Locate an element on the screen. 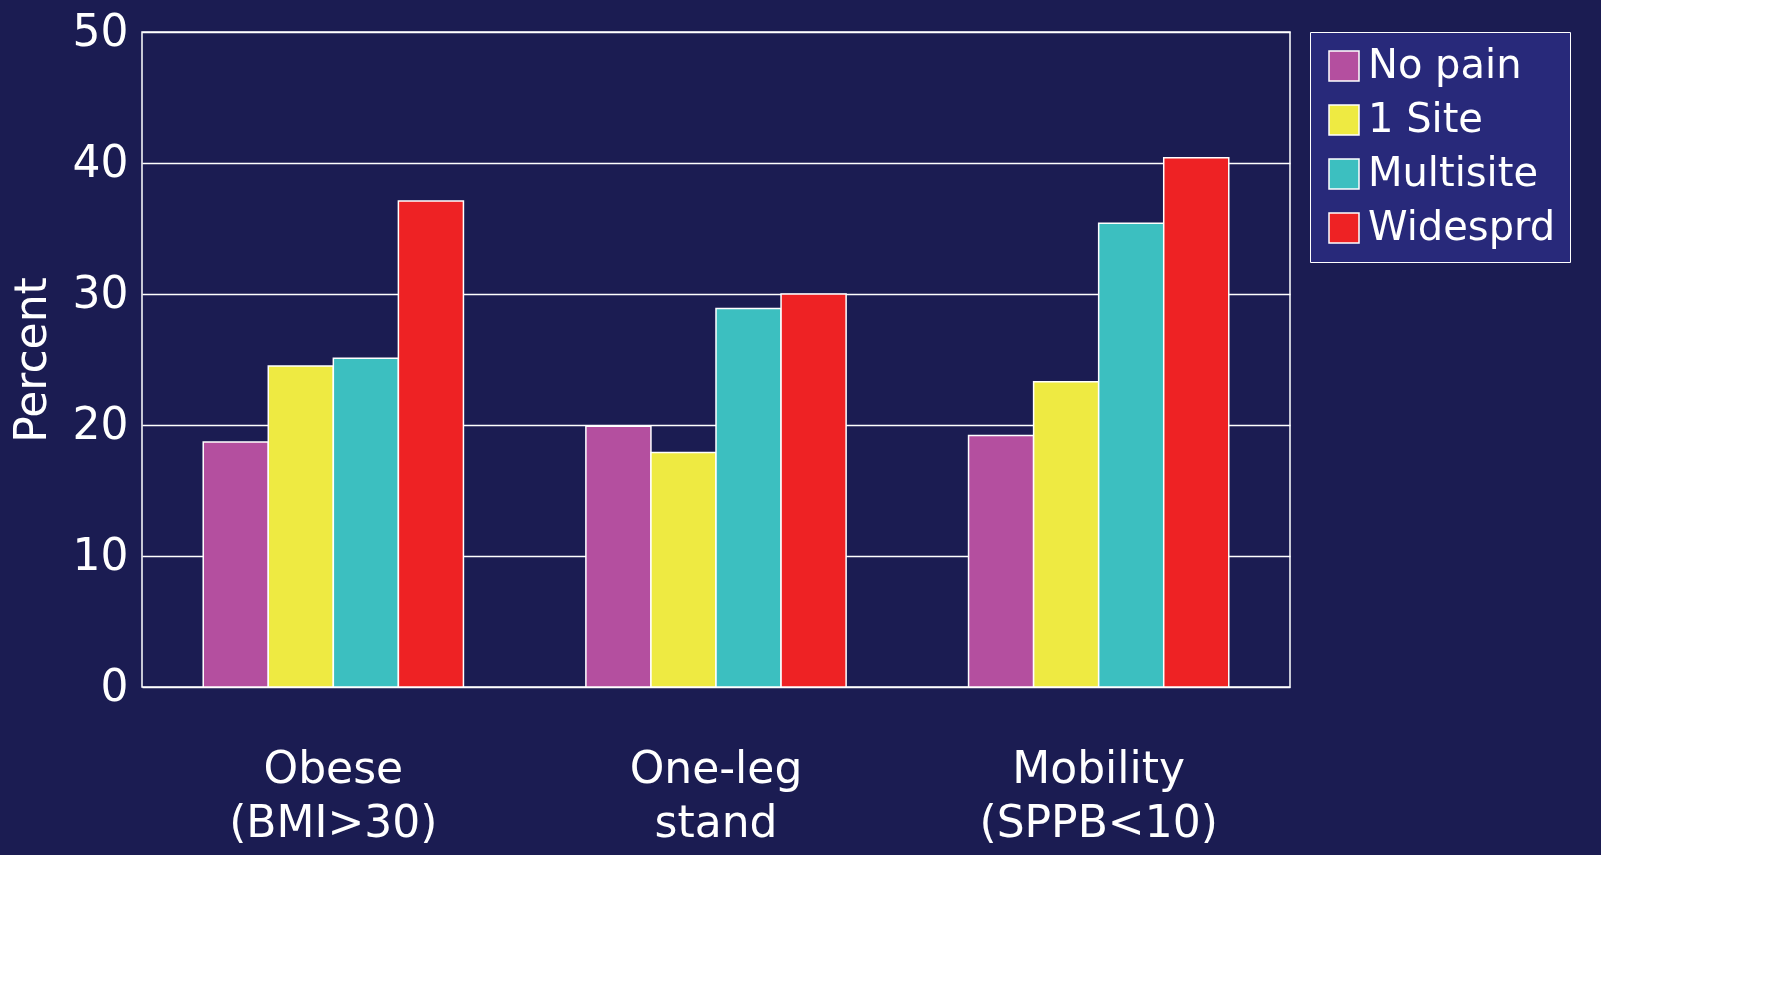 This screenshot has height=982, width=1776. y-axis-title: Percent is located at coordinates (30, 360).